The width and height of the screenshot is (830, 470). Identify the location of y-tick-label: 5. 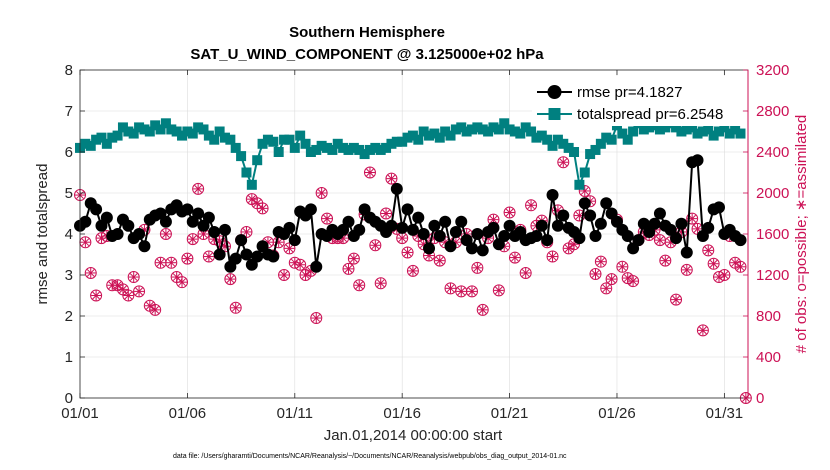
(69, 193).